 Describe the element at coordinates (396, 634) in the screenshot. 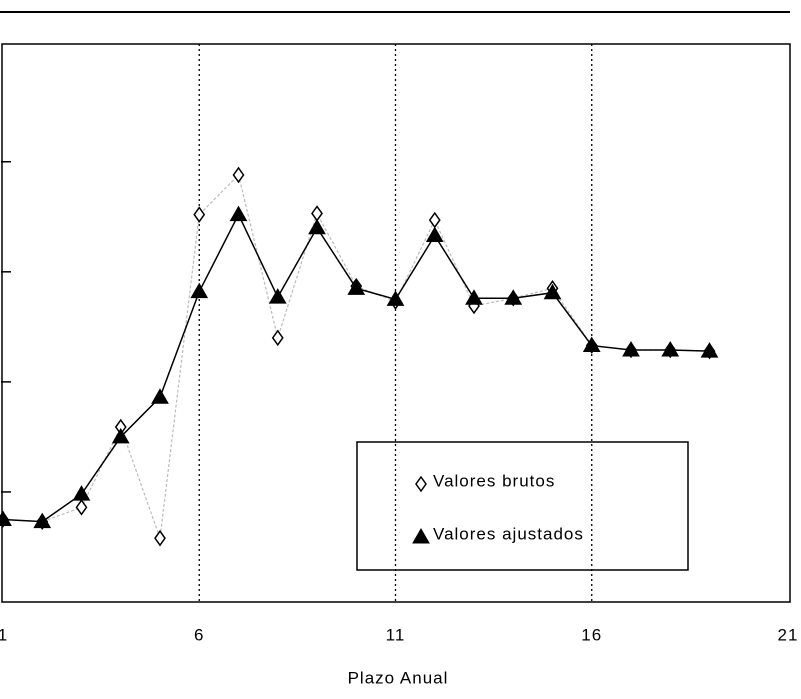

I see `x-tick-label: 11` at that location.